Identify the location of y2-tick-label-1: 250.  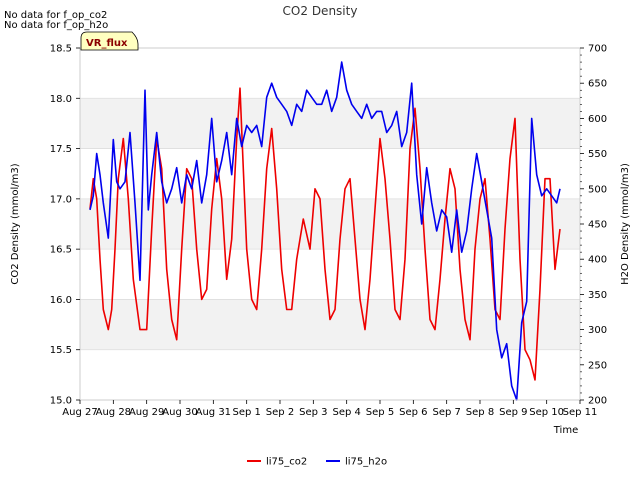
(597, 365).